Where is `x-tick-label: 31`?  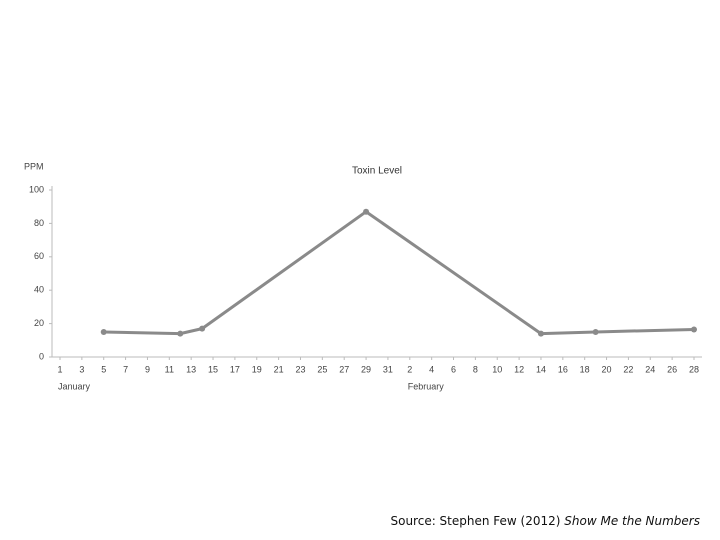
x-tick-label: 31 is located at coordinates (388, 369).